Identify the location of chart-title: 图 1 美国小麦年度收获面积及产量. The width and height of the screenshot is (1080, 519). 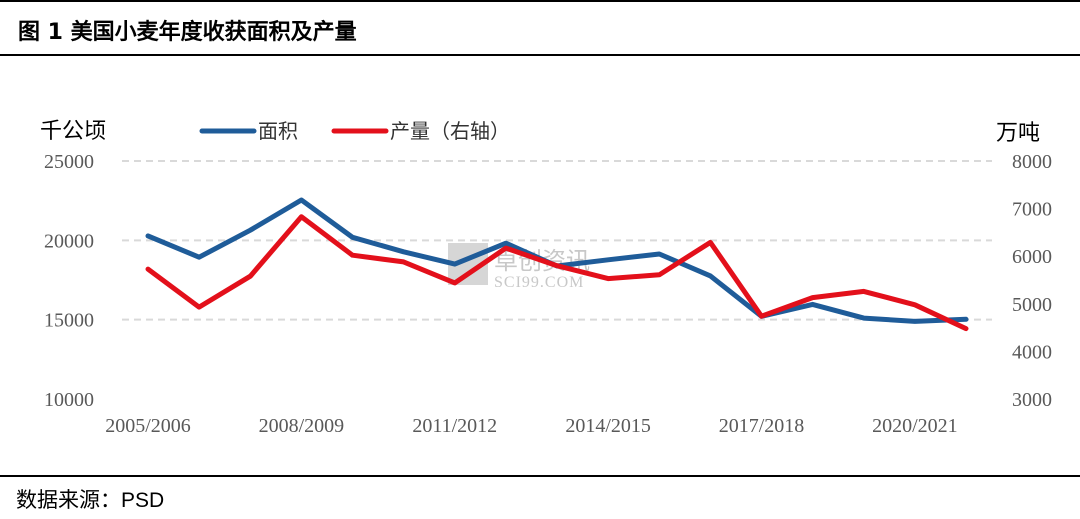
(187, 32).